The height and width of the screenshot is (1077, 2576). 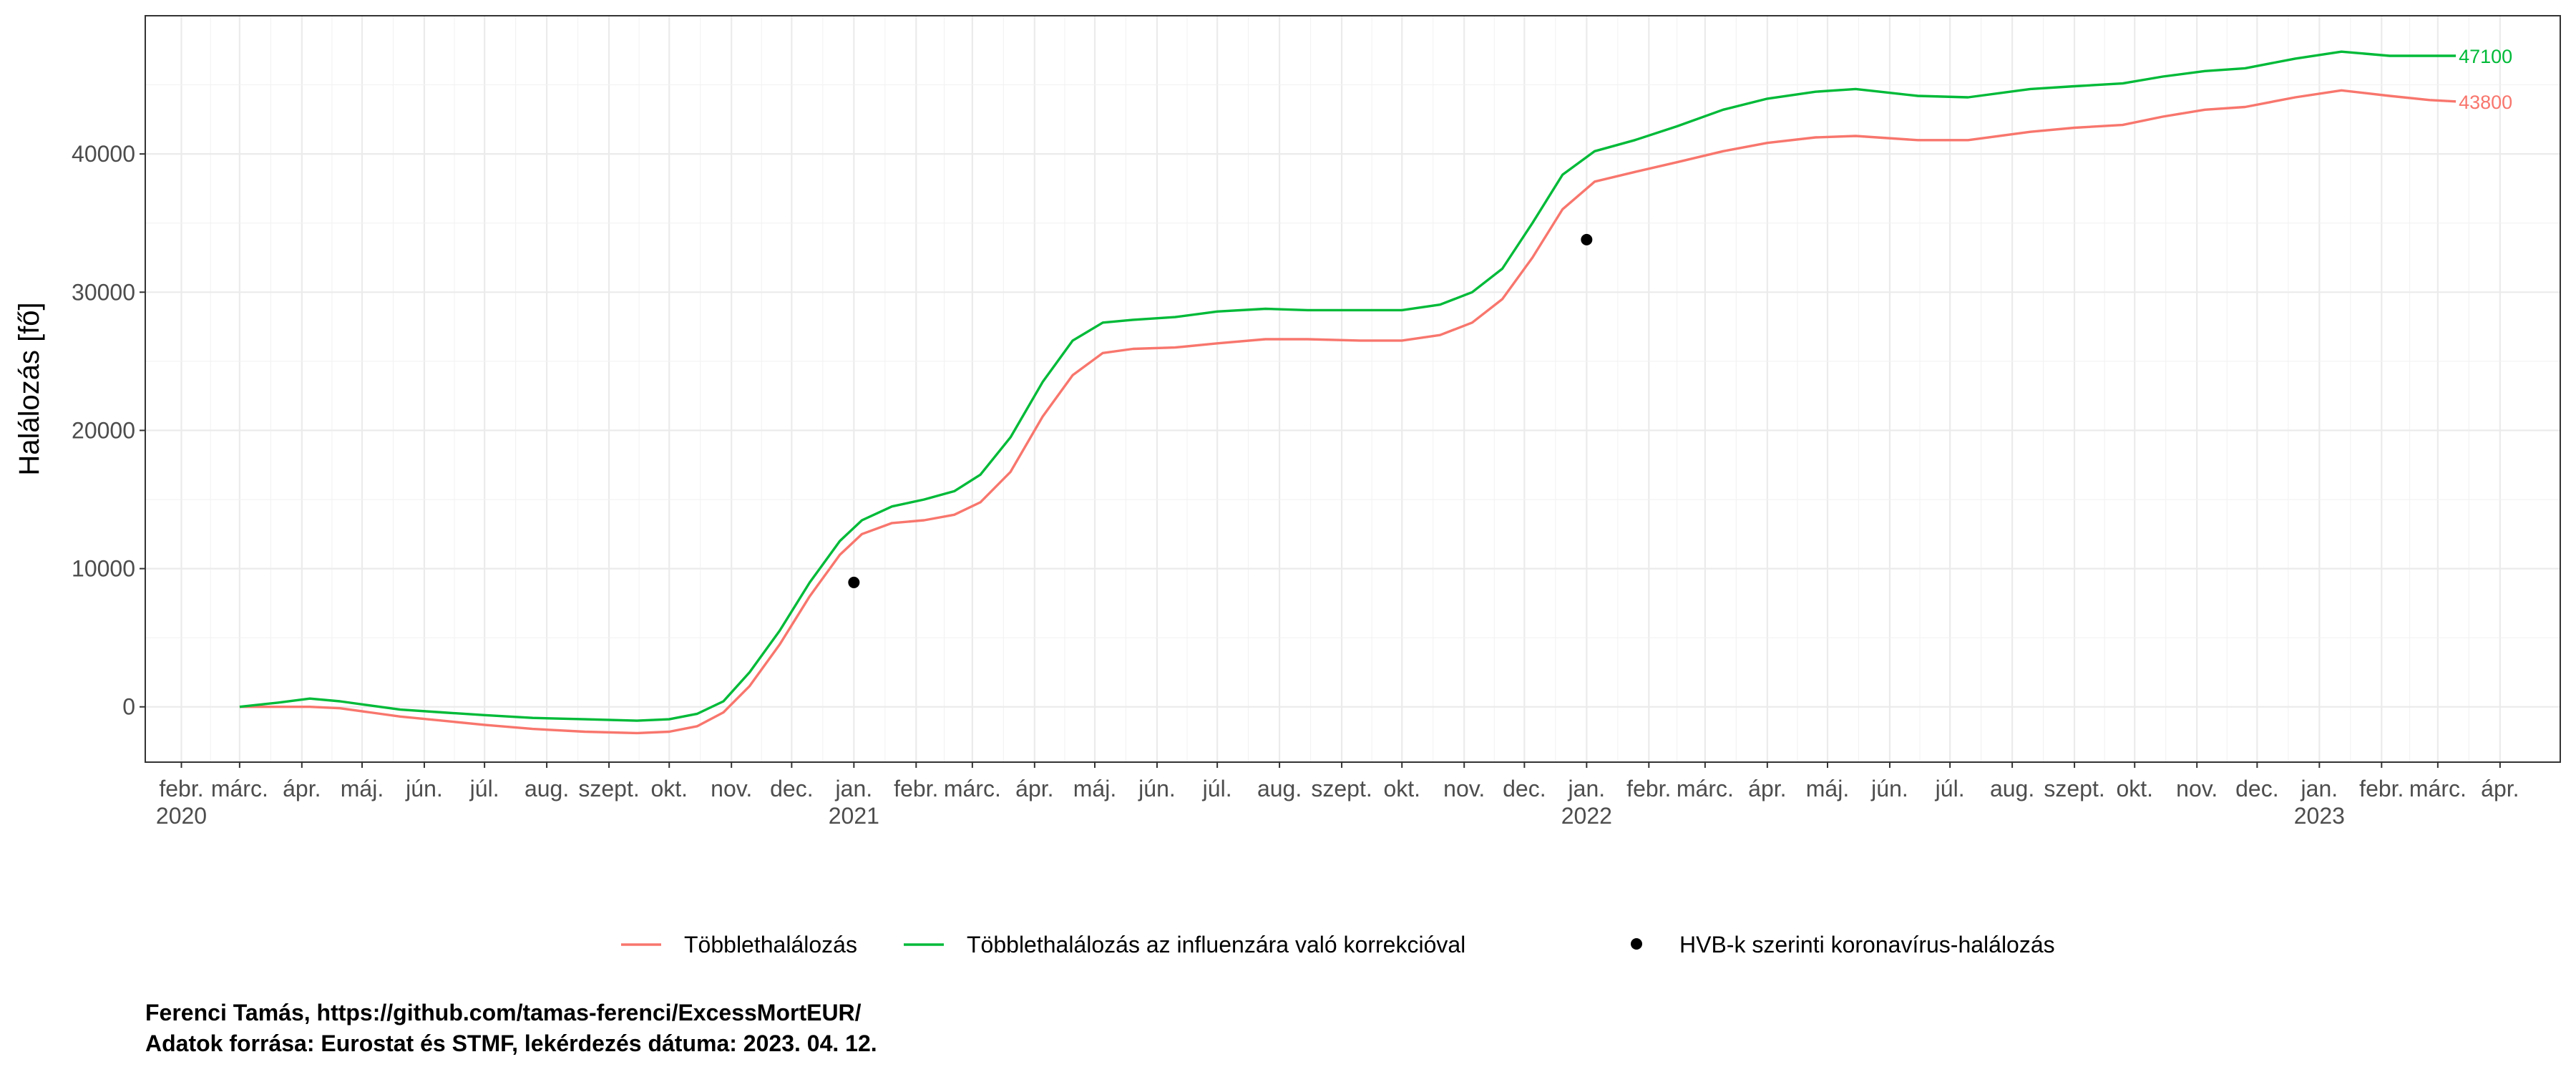 I want to click on series-end-label-2: 47100, so click(x=2485, y=56).